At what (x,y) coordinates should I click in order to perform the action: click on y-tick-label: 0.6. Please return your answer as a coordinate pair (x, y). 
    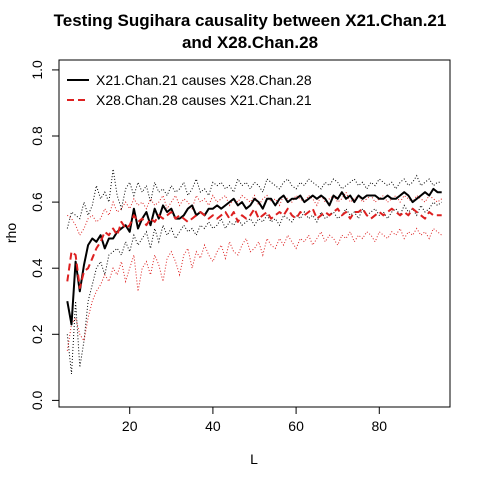
    Looking at the image, I should click on (37, 202).